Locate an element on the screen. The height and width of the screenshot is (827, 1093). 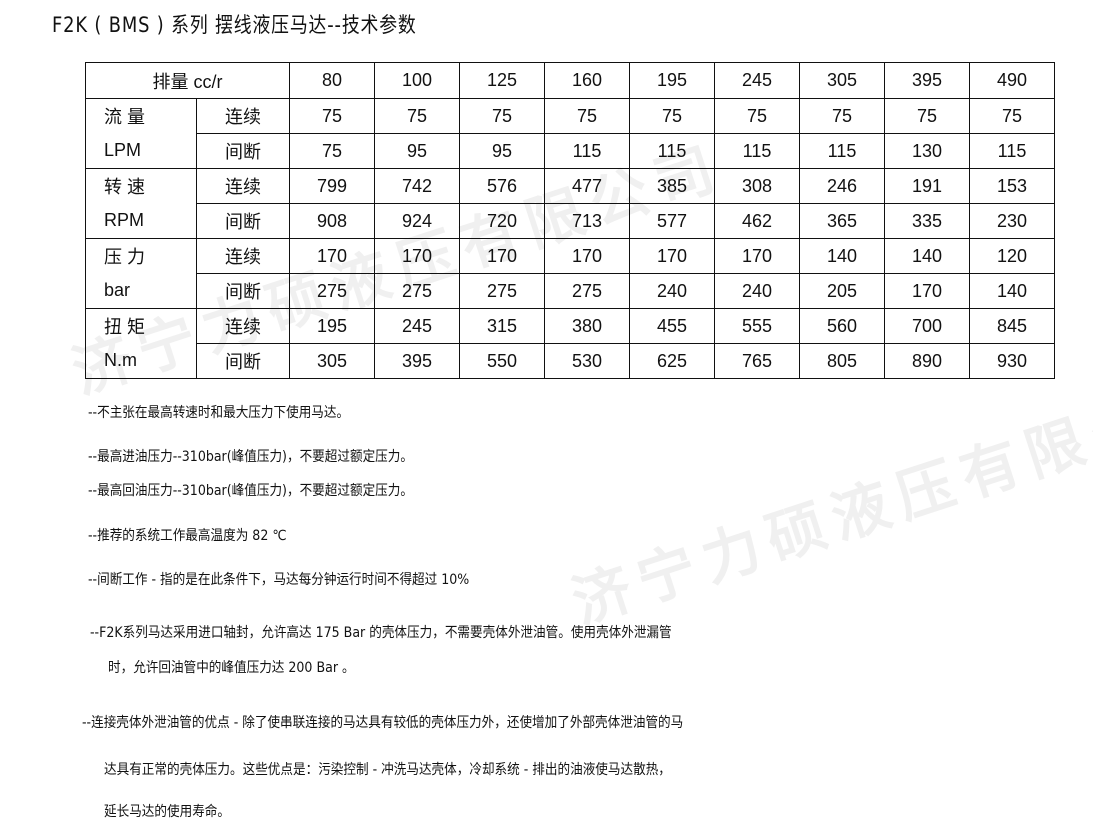
table-cell: 560 is located at coordinates (842, 326).